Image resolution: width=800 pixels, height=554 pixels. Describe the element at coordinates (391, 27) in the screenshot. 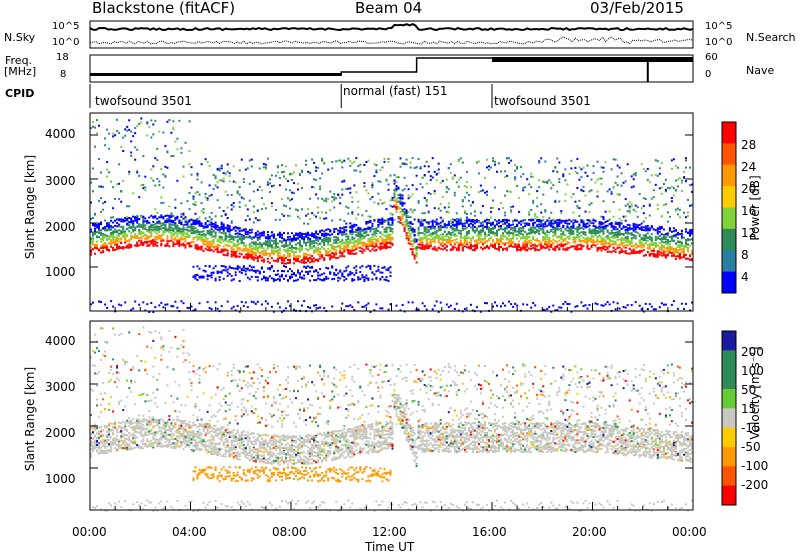

I see `nsky-line` at that location.